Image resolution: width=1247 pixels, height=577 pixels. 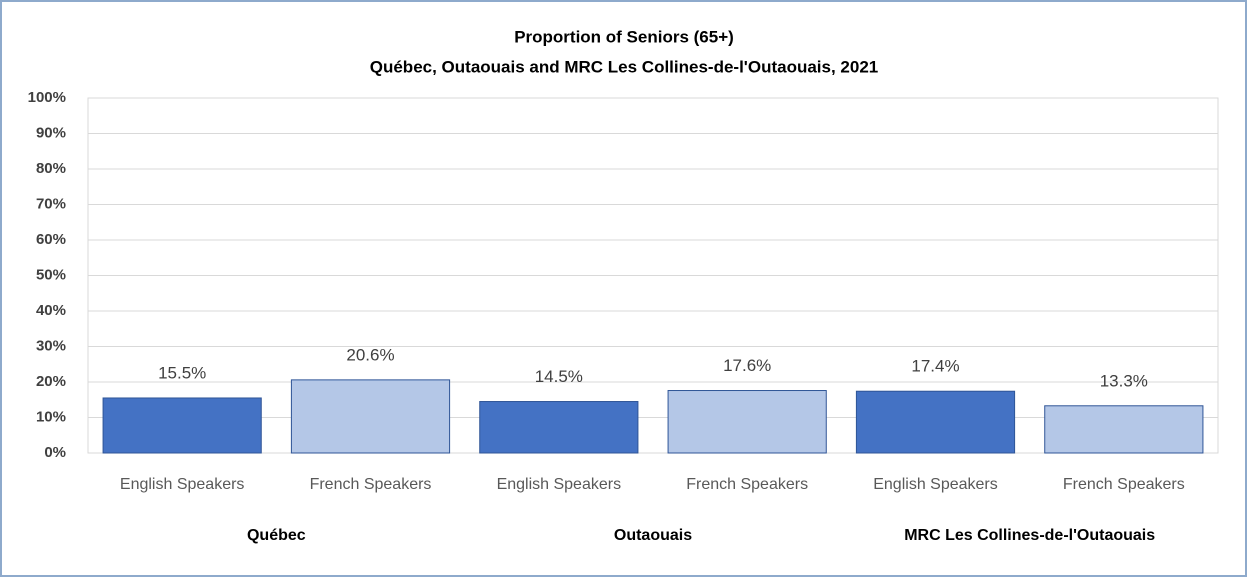 I want to click on y-tick-label: 90%, so click(x=51, y=132).